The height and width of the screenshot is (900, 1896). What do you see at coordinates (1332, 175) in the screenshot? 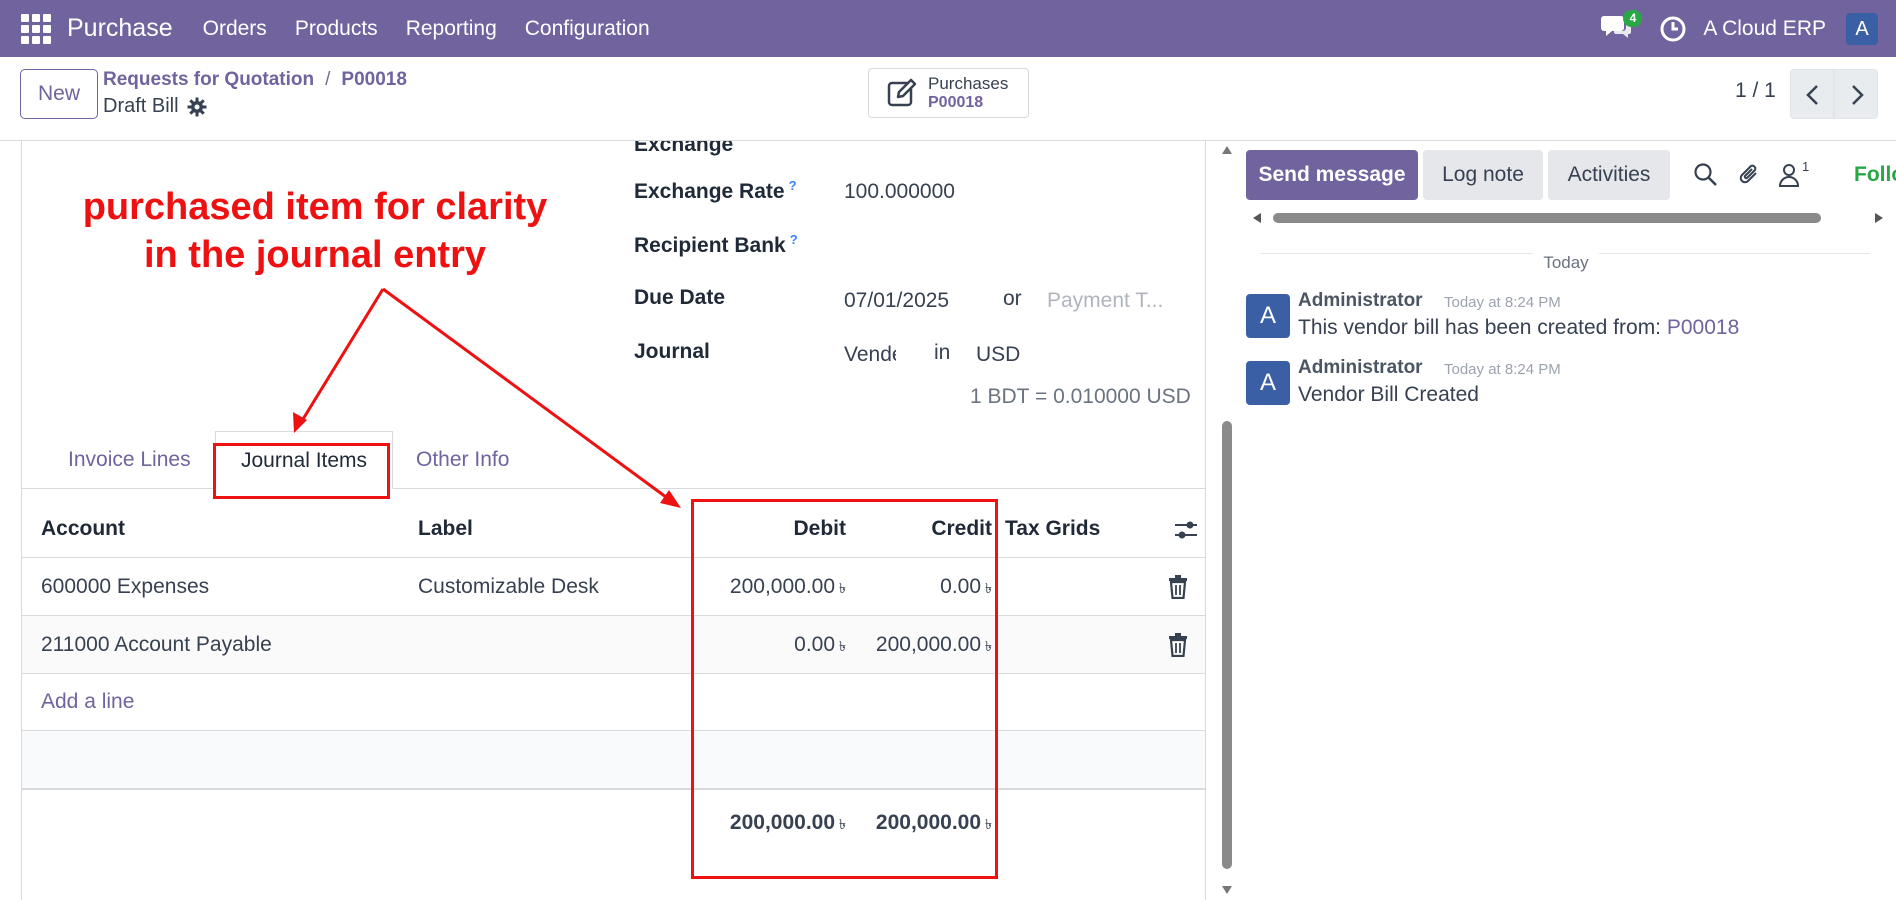
I see `send-message-button: Send message` at bounding box center [1332, 175].